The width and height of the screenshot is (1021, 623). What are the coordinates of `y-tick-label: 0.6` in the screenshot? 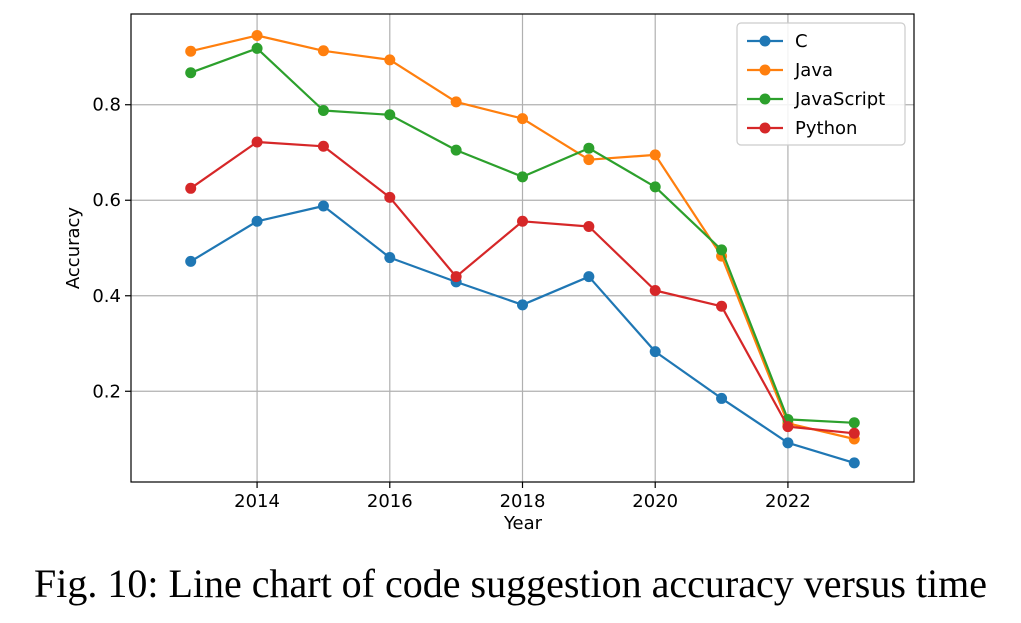 It's located at (106, 200).